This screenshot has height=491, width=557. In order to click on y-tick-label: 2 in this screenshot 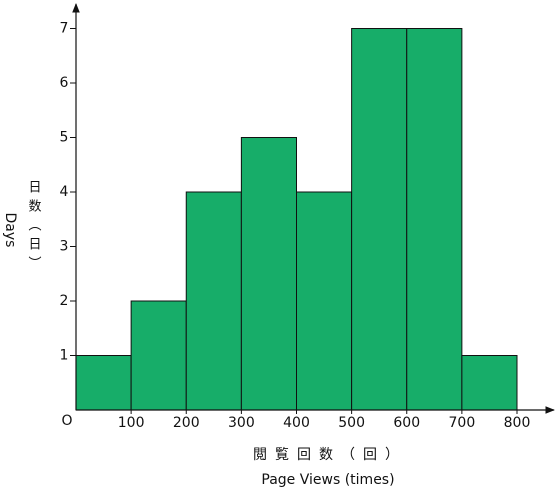, I will do `click(64, 301)`.